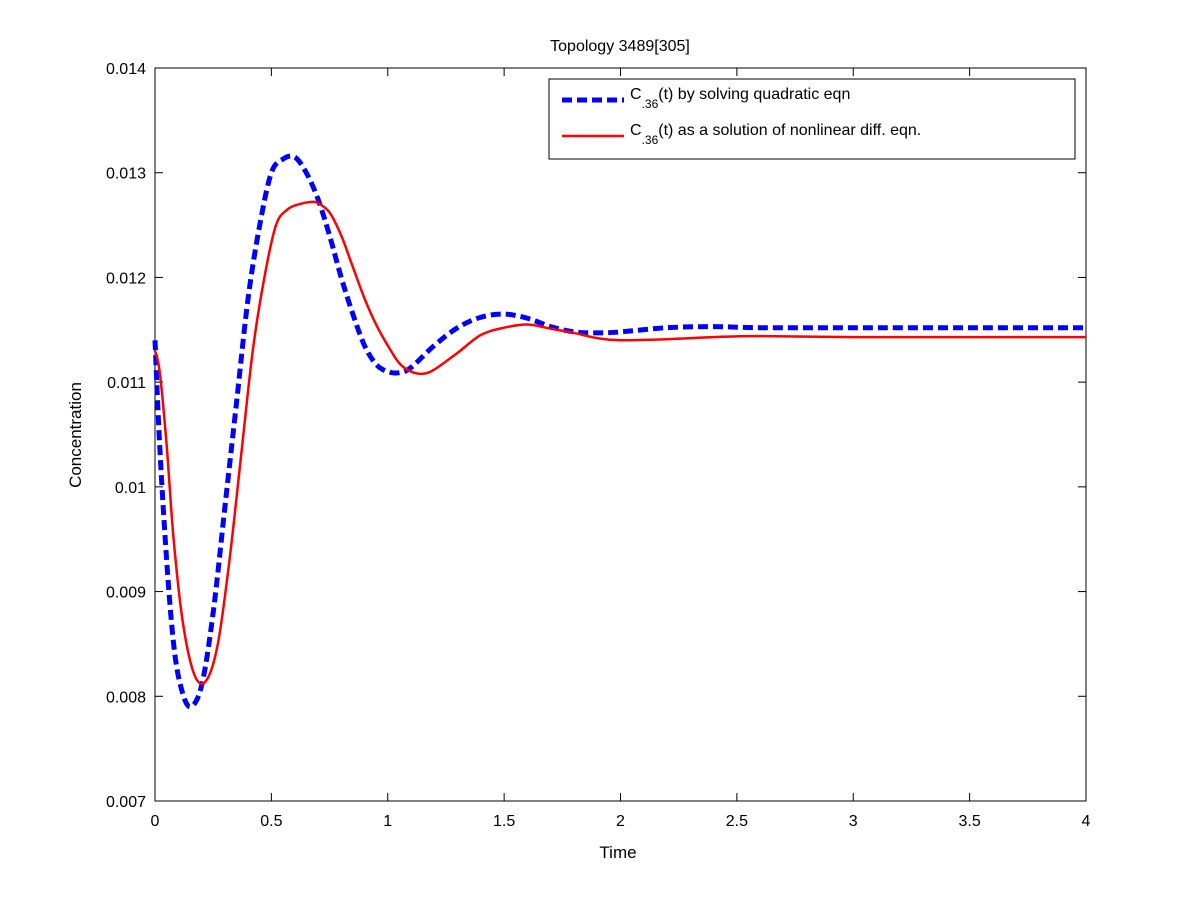  Describe the element at coordinates (126, 69) in the screenshot. I see `y-tick-label: 0.014` at that location.